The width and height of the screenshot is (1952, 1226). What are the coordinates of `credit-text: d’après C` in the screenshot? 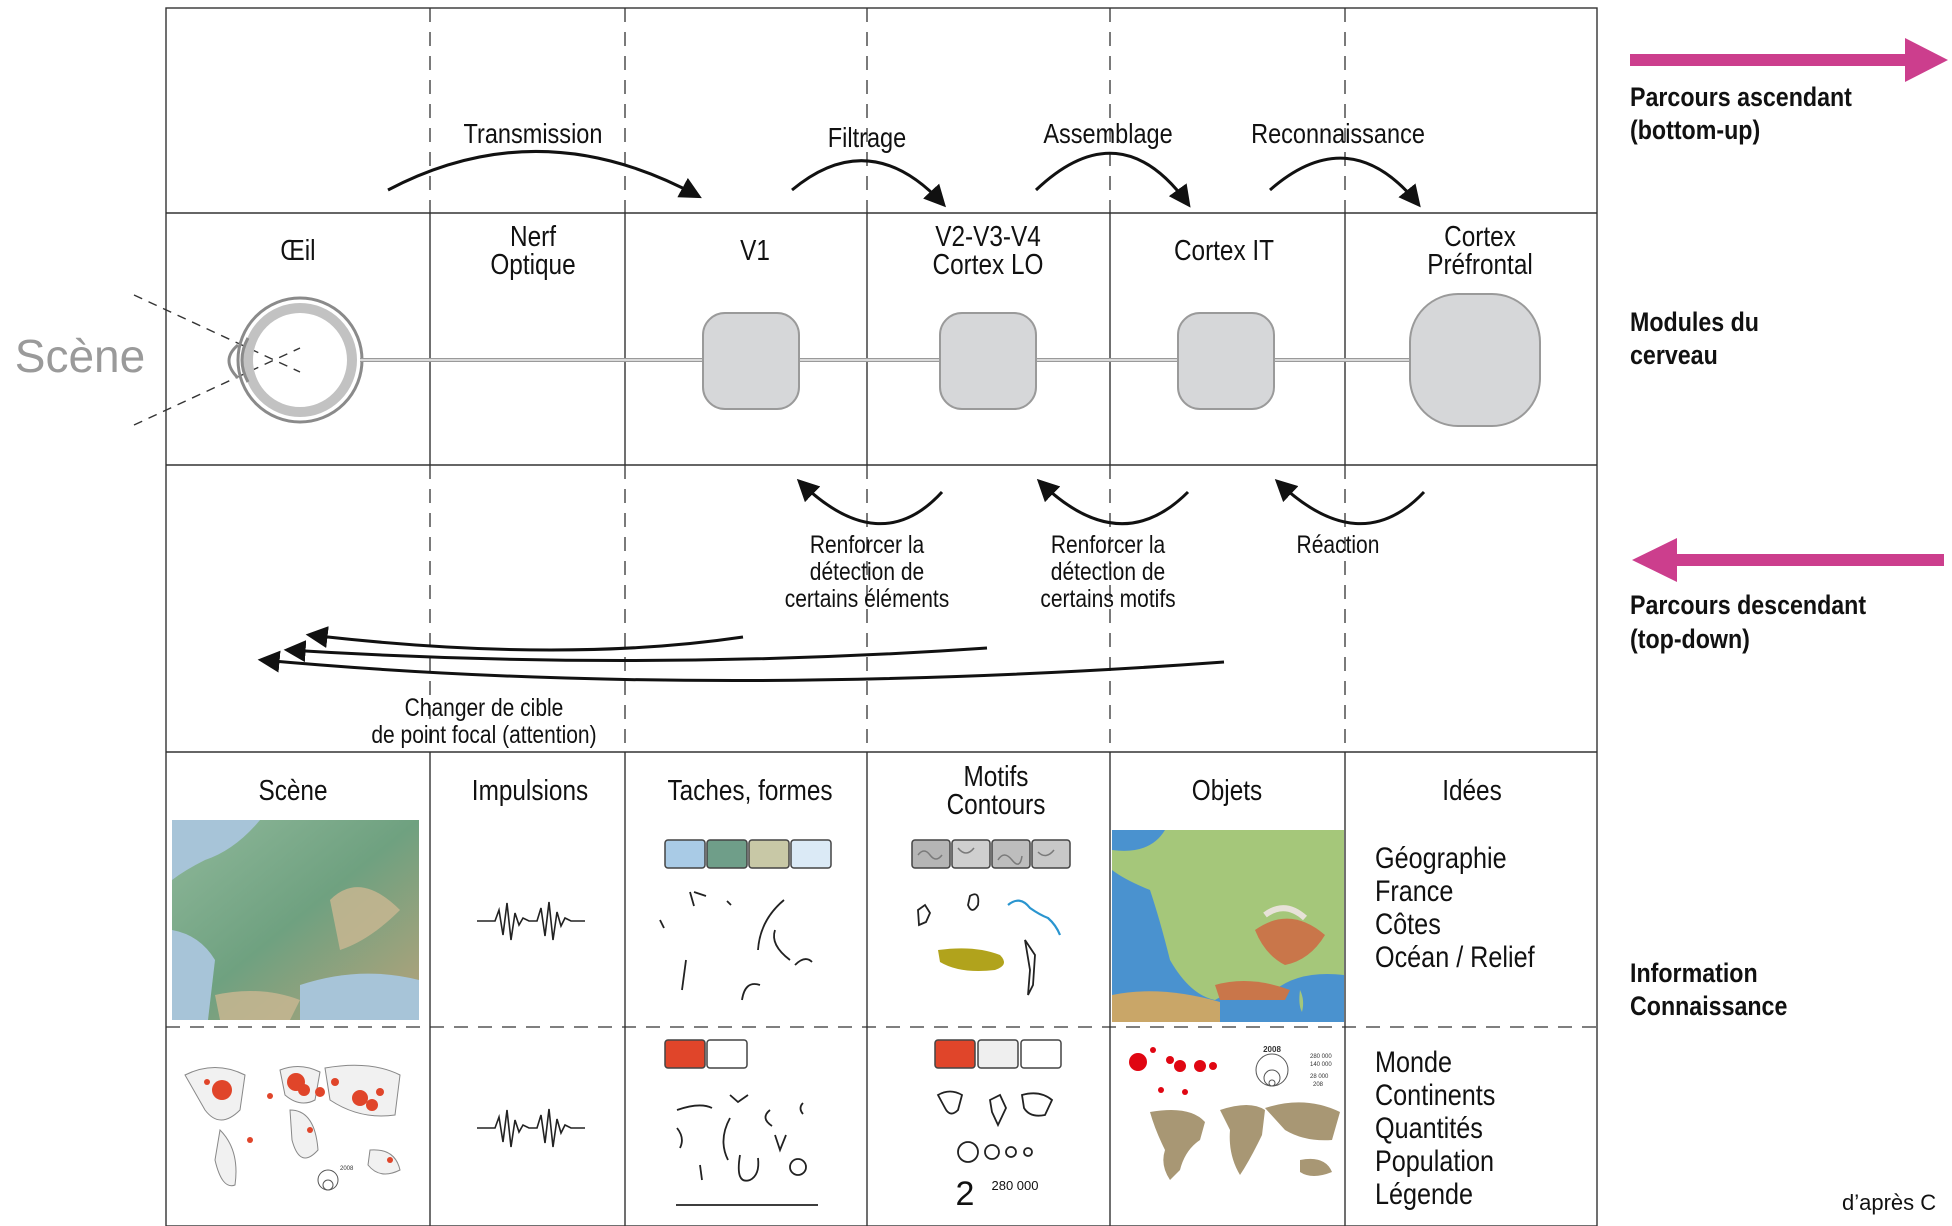 It's located at (1889, 1202).